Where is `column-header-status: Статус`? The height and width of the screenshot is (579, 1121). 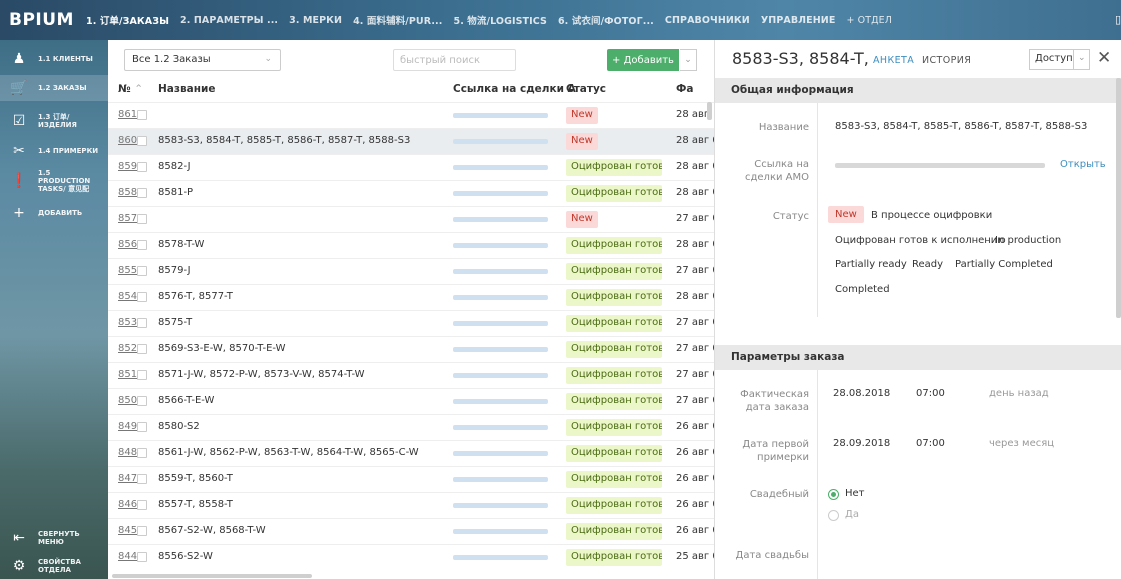
column-header-status: Статус is located at coordinates (586, 89).